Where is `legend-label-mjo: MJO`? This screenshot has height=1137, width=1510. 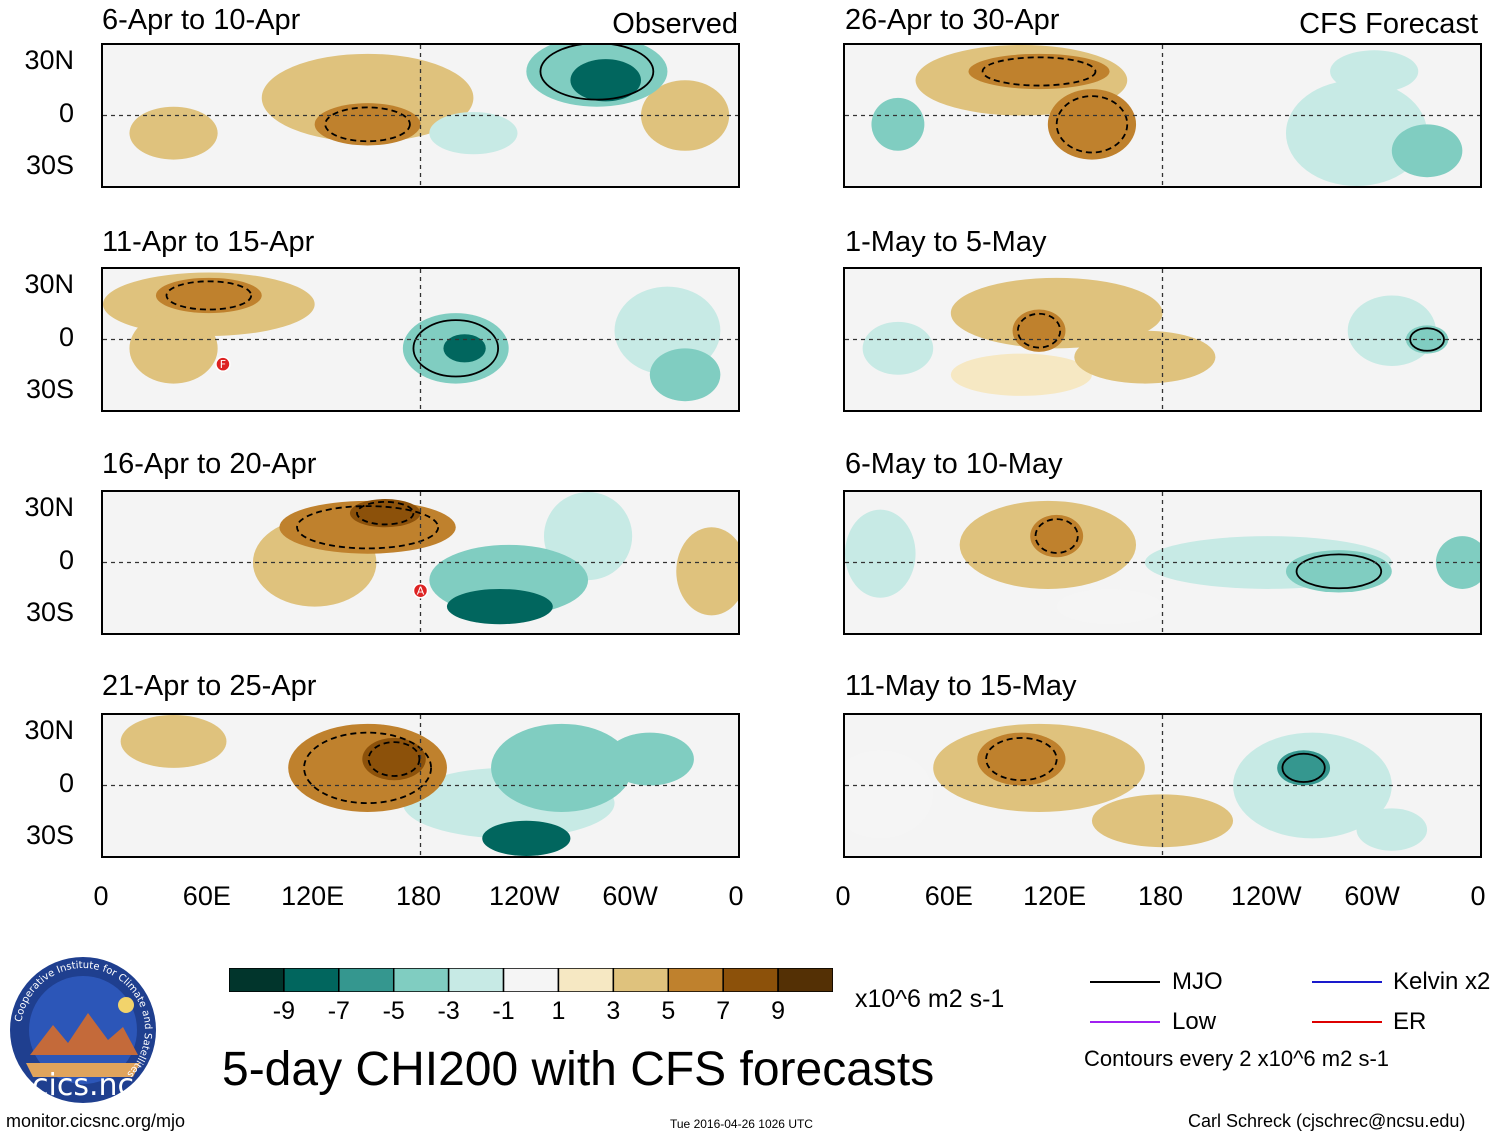 legend-label-mjo: MJO is located at coordinates (1197, 981).